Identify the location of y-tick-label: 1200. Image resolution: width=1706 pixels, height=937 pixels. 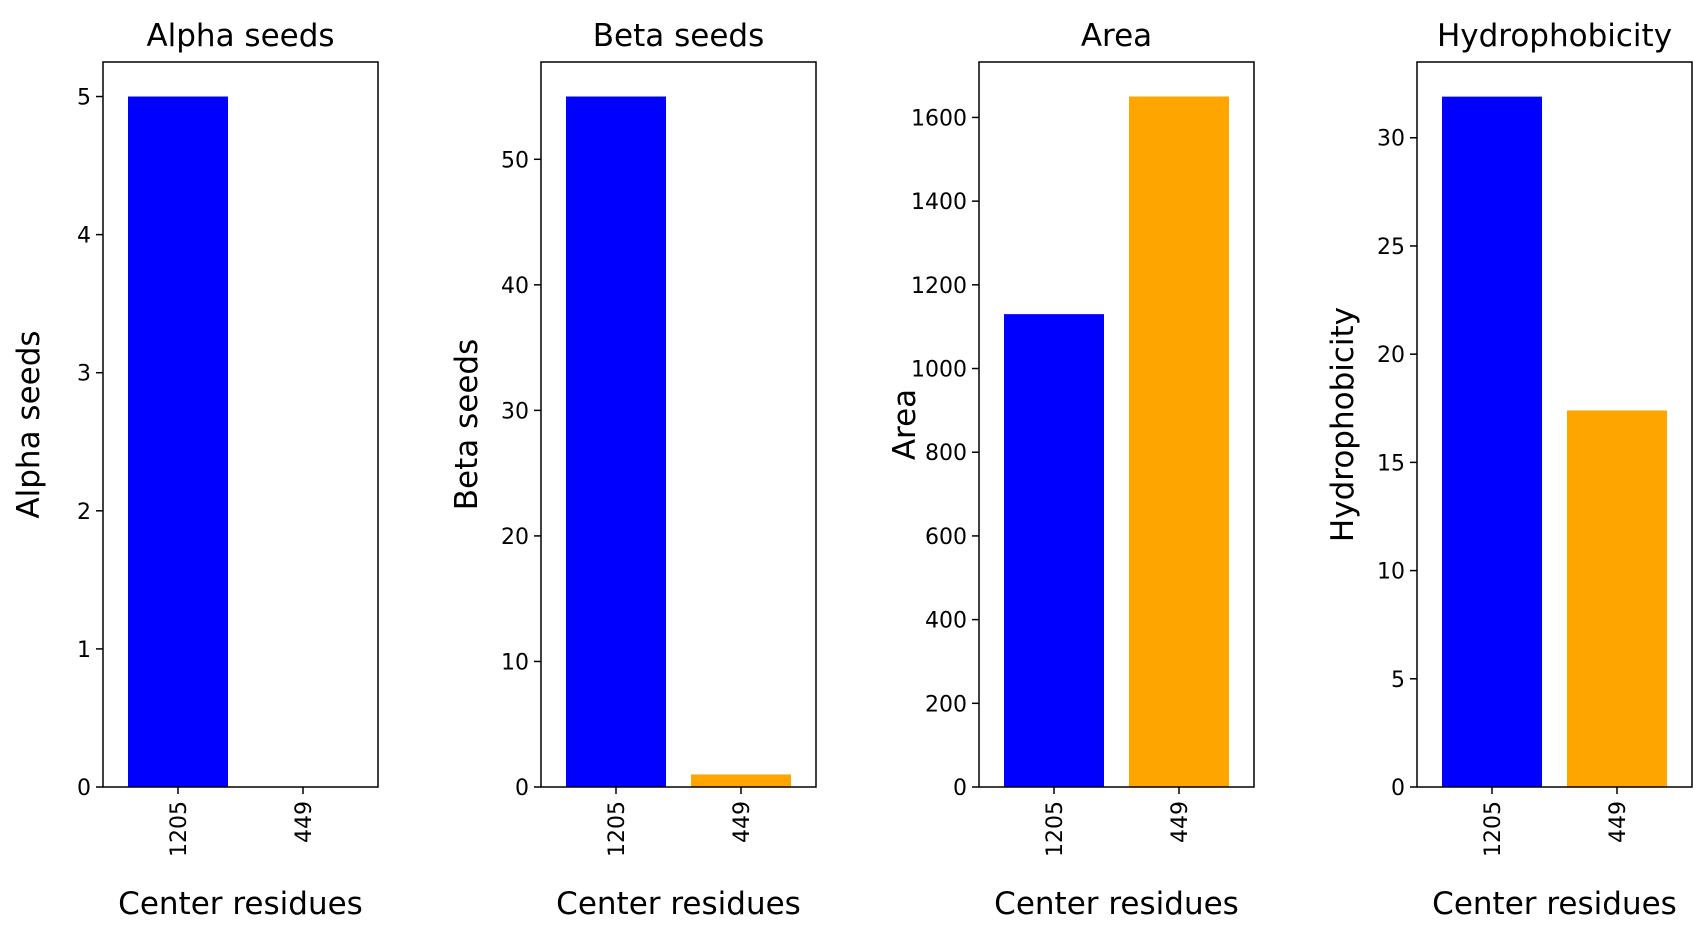
(939, 286).